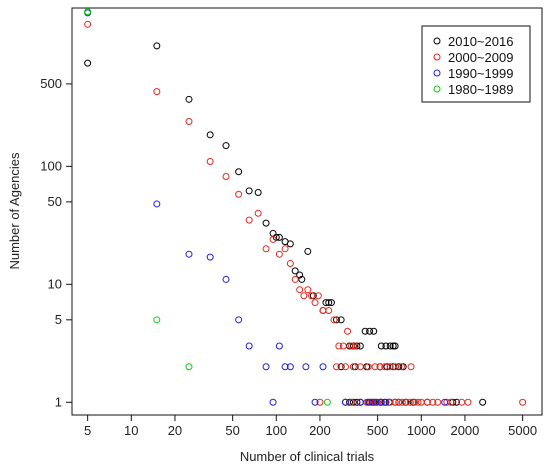  I want to click on y-tick-label: 500, so click(51, 83).